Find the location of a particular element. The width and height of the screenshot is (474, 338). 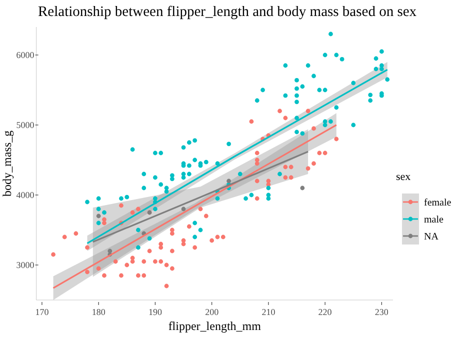

x-tick-label: 220 is located at coordinates (325, 312).